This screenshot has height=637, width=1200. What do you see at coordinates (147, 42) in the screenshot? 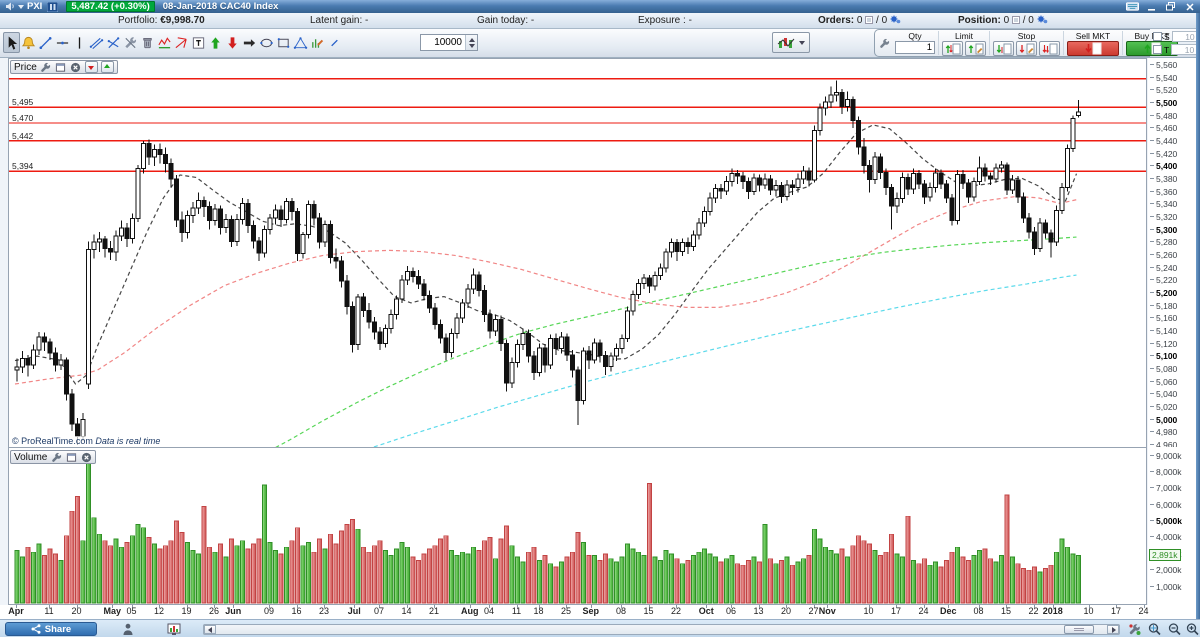
I see `delete-tool-button` at bounding box center [147, 42].